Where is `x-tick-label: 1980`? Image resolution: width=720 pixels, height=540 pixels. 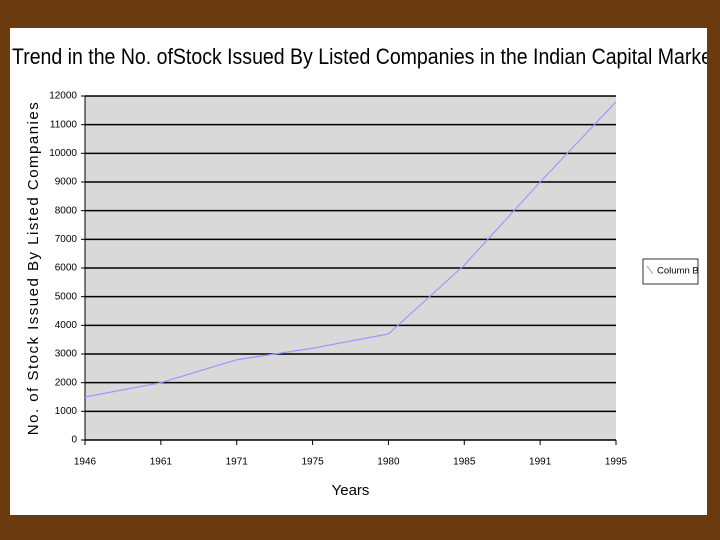
x-tick-label: 1980 is located at coordinates (388, 462).